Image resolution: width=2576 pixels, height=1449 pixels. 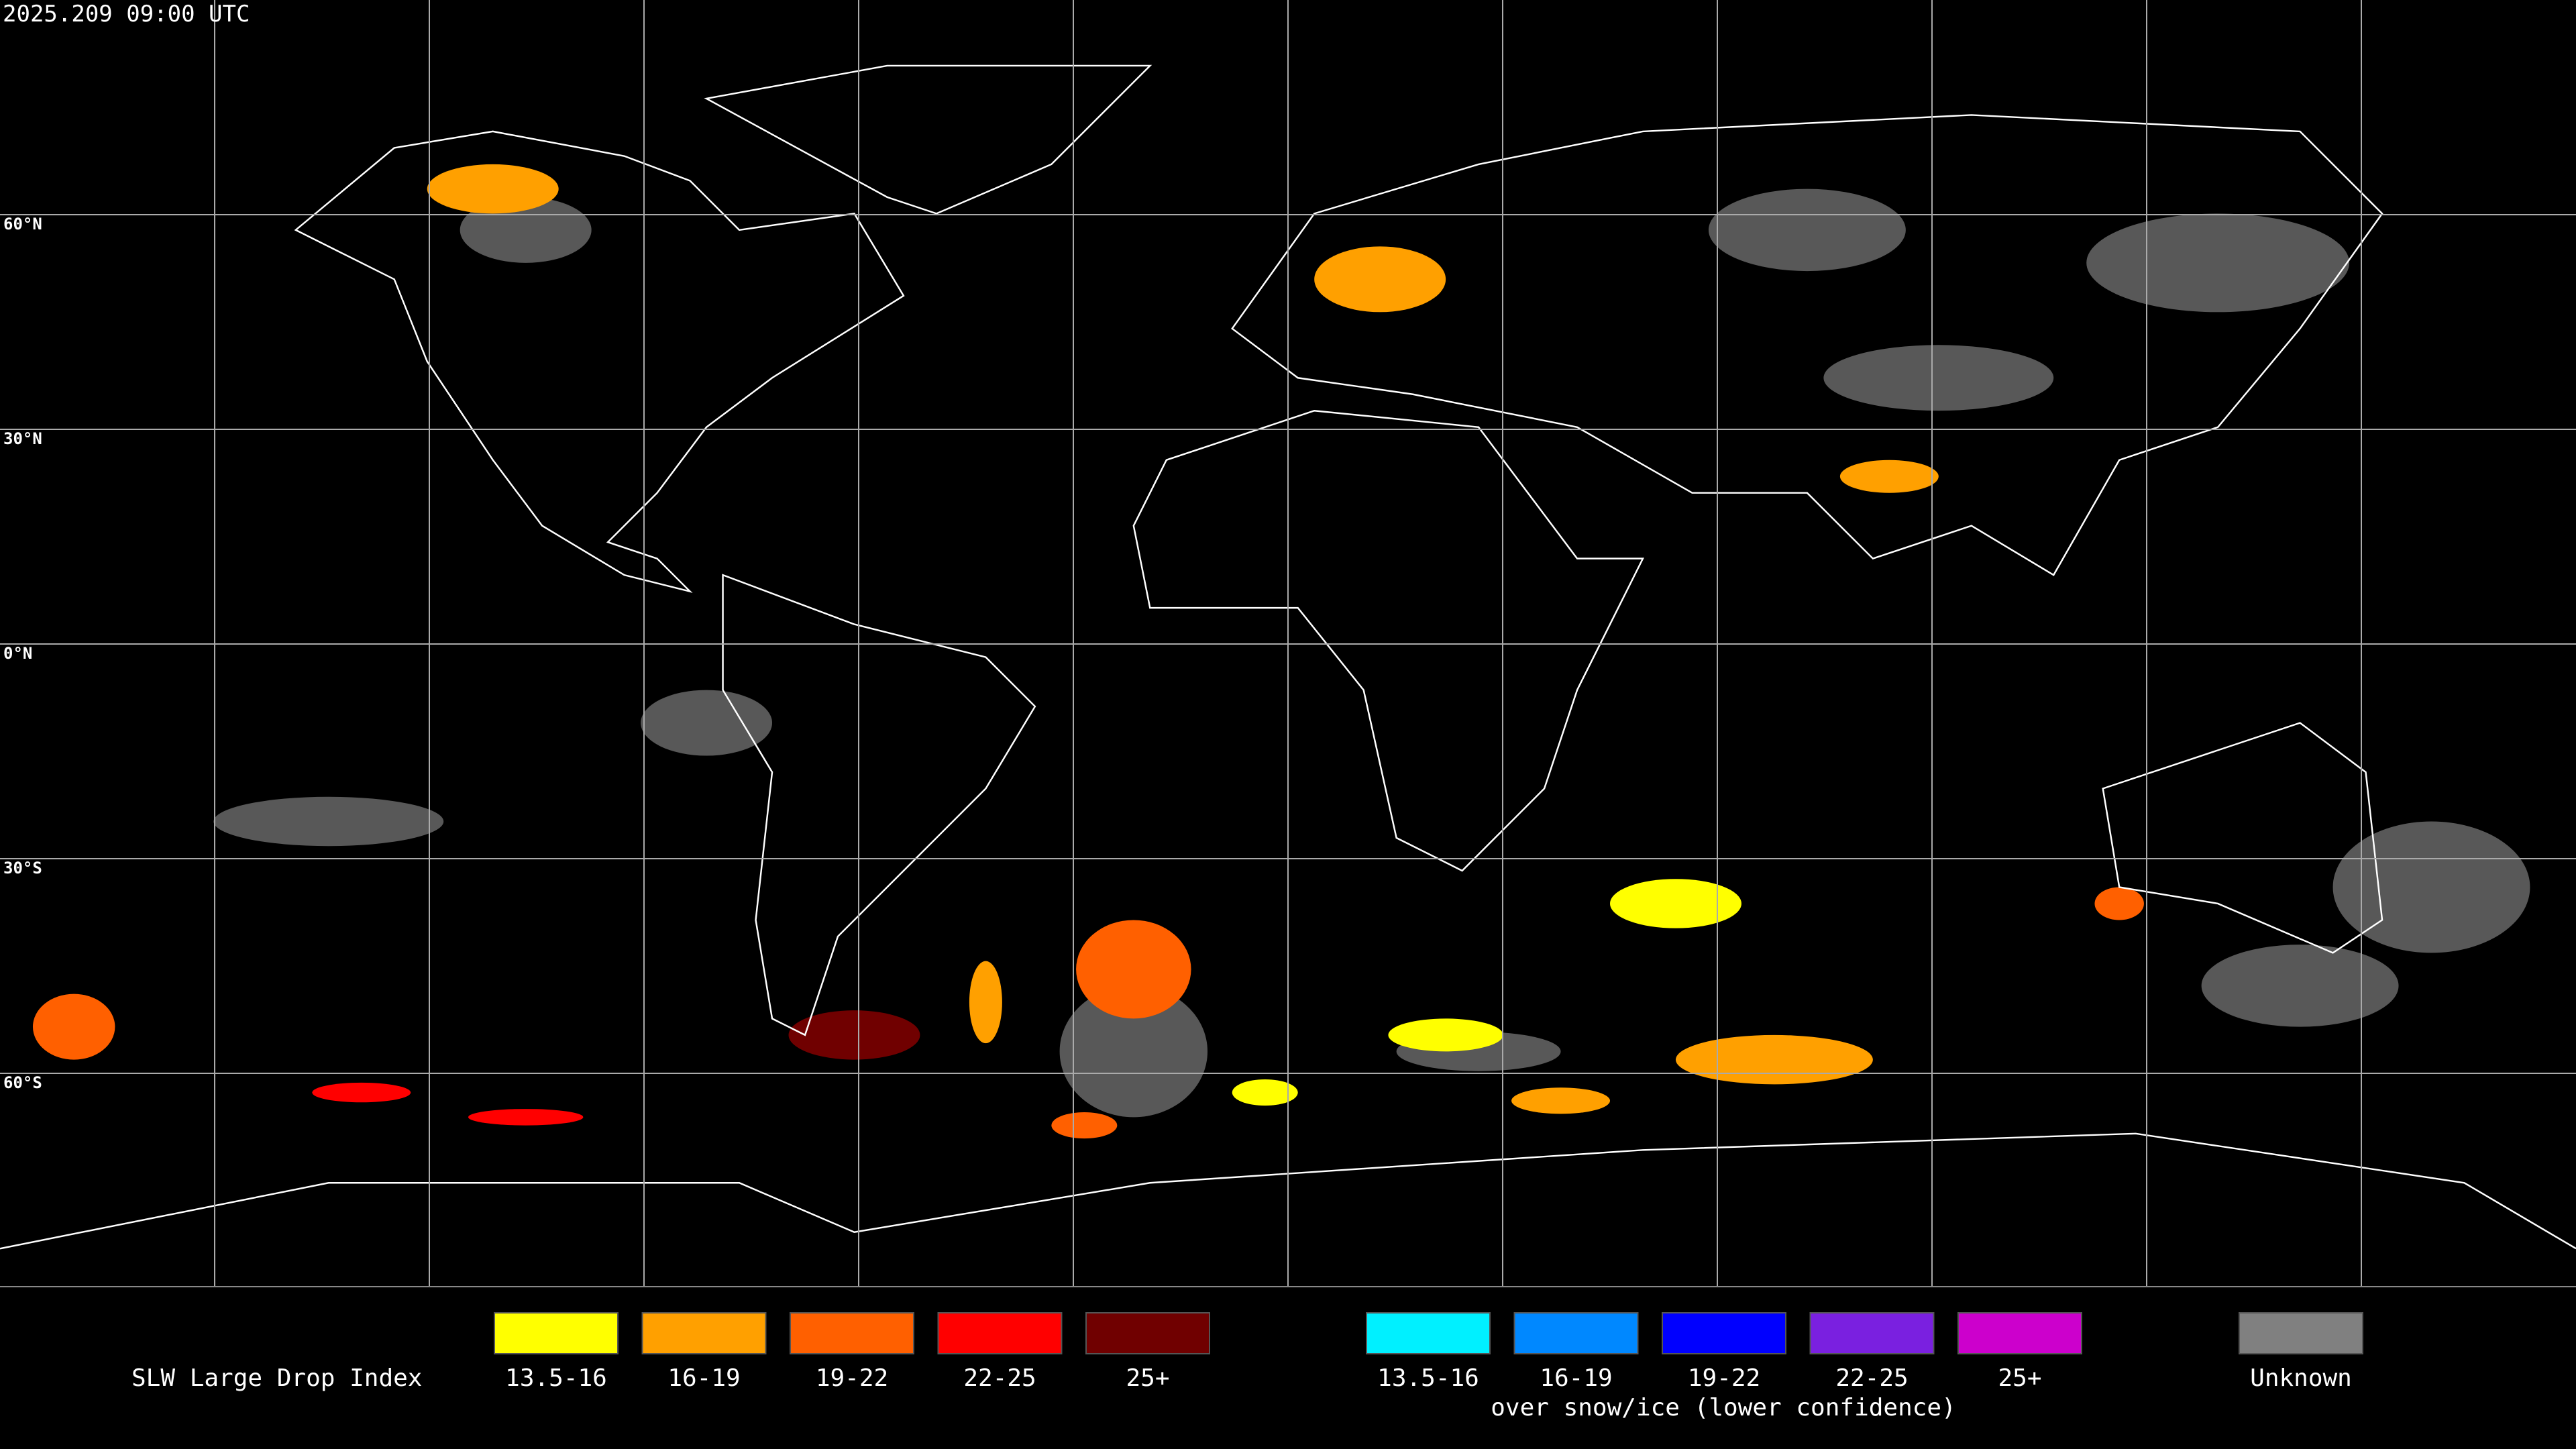 I want to click on latitude-label: 0°N, so click(x=17, y=653).